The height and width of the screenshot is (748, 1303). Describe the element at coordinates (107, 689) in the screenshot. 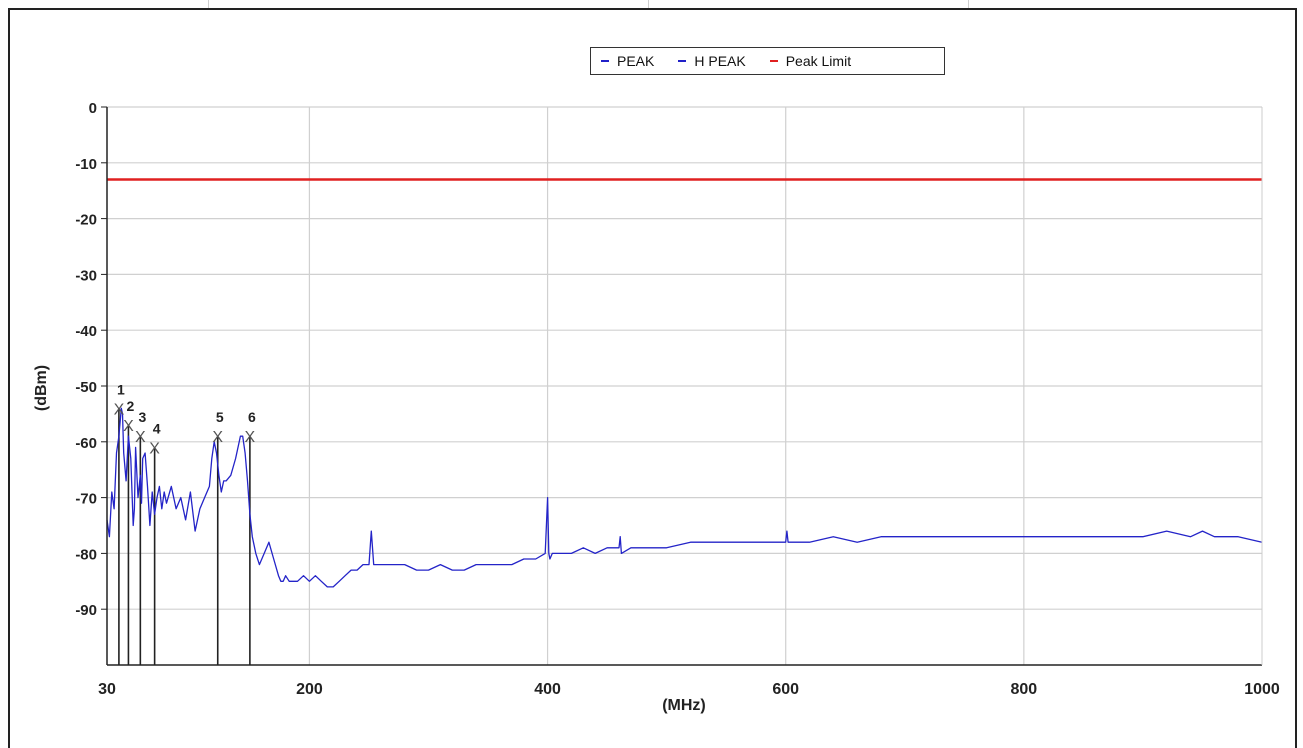

I see `x-tick-label: 30` at that location.